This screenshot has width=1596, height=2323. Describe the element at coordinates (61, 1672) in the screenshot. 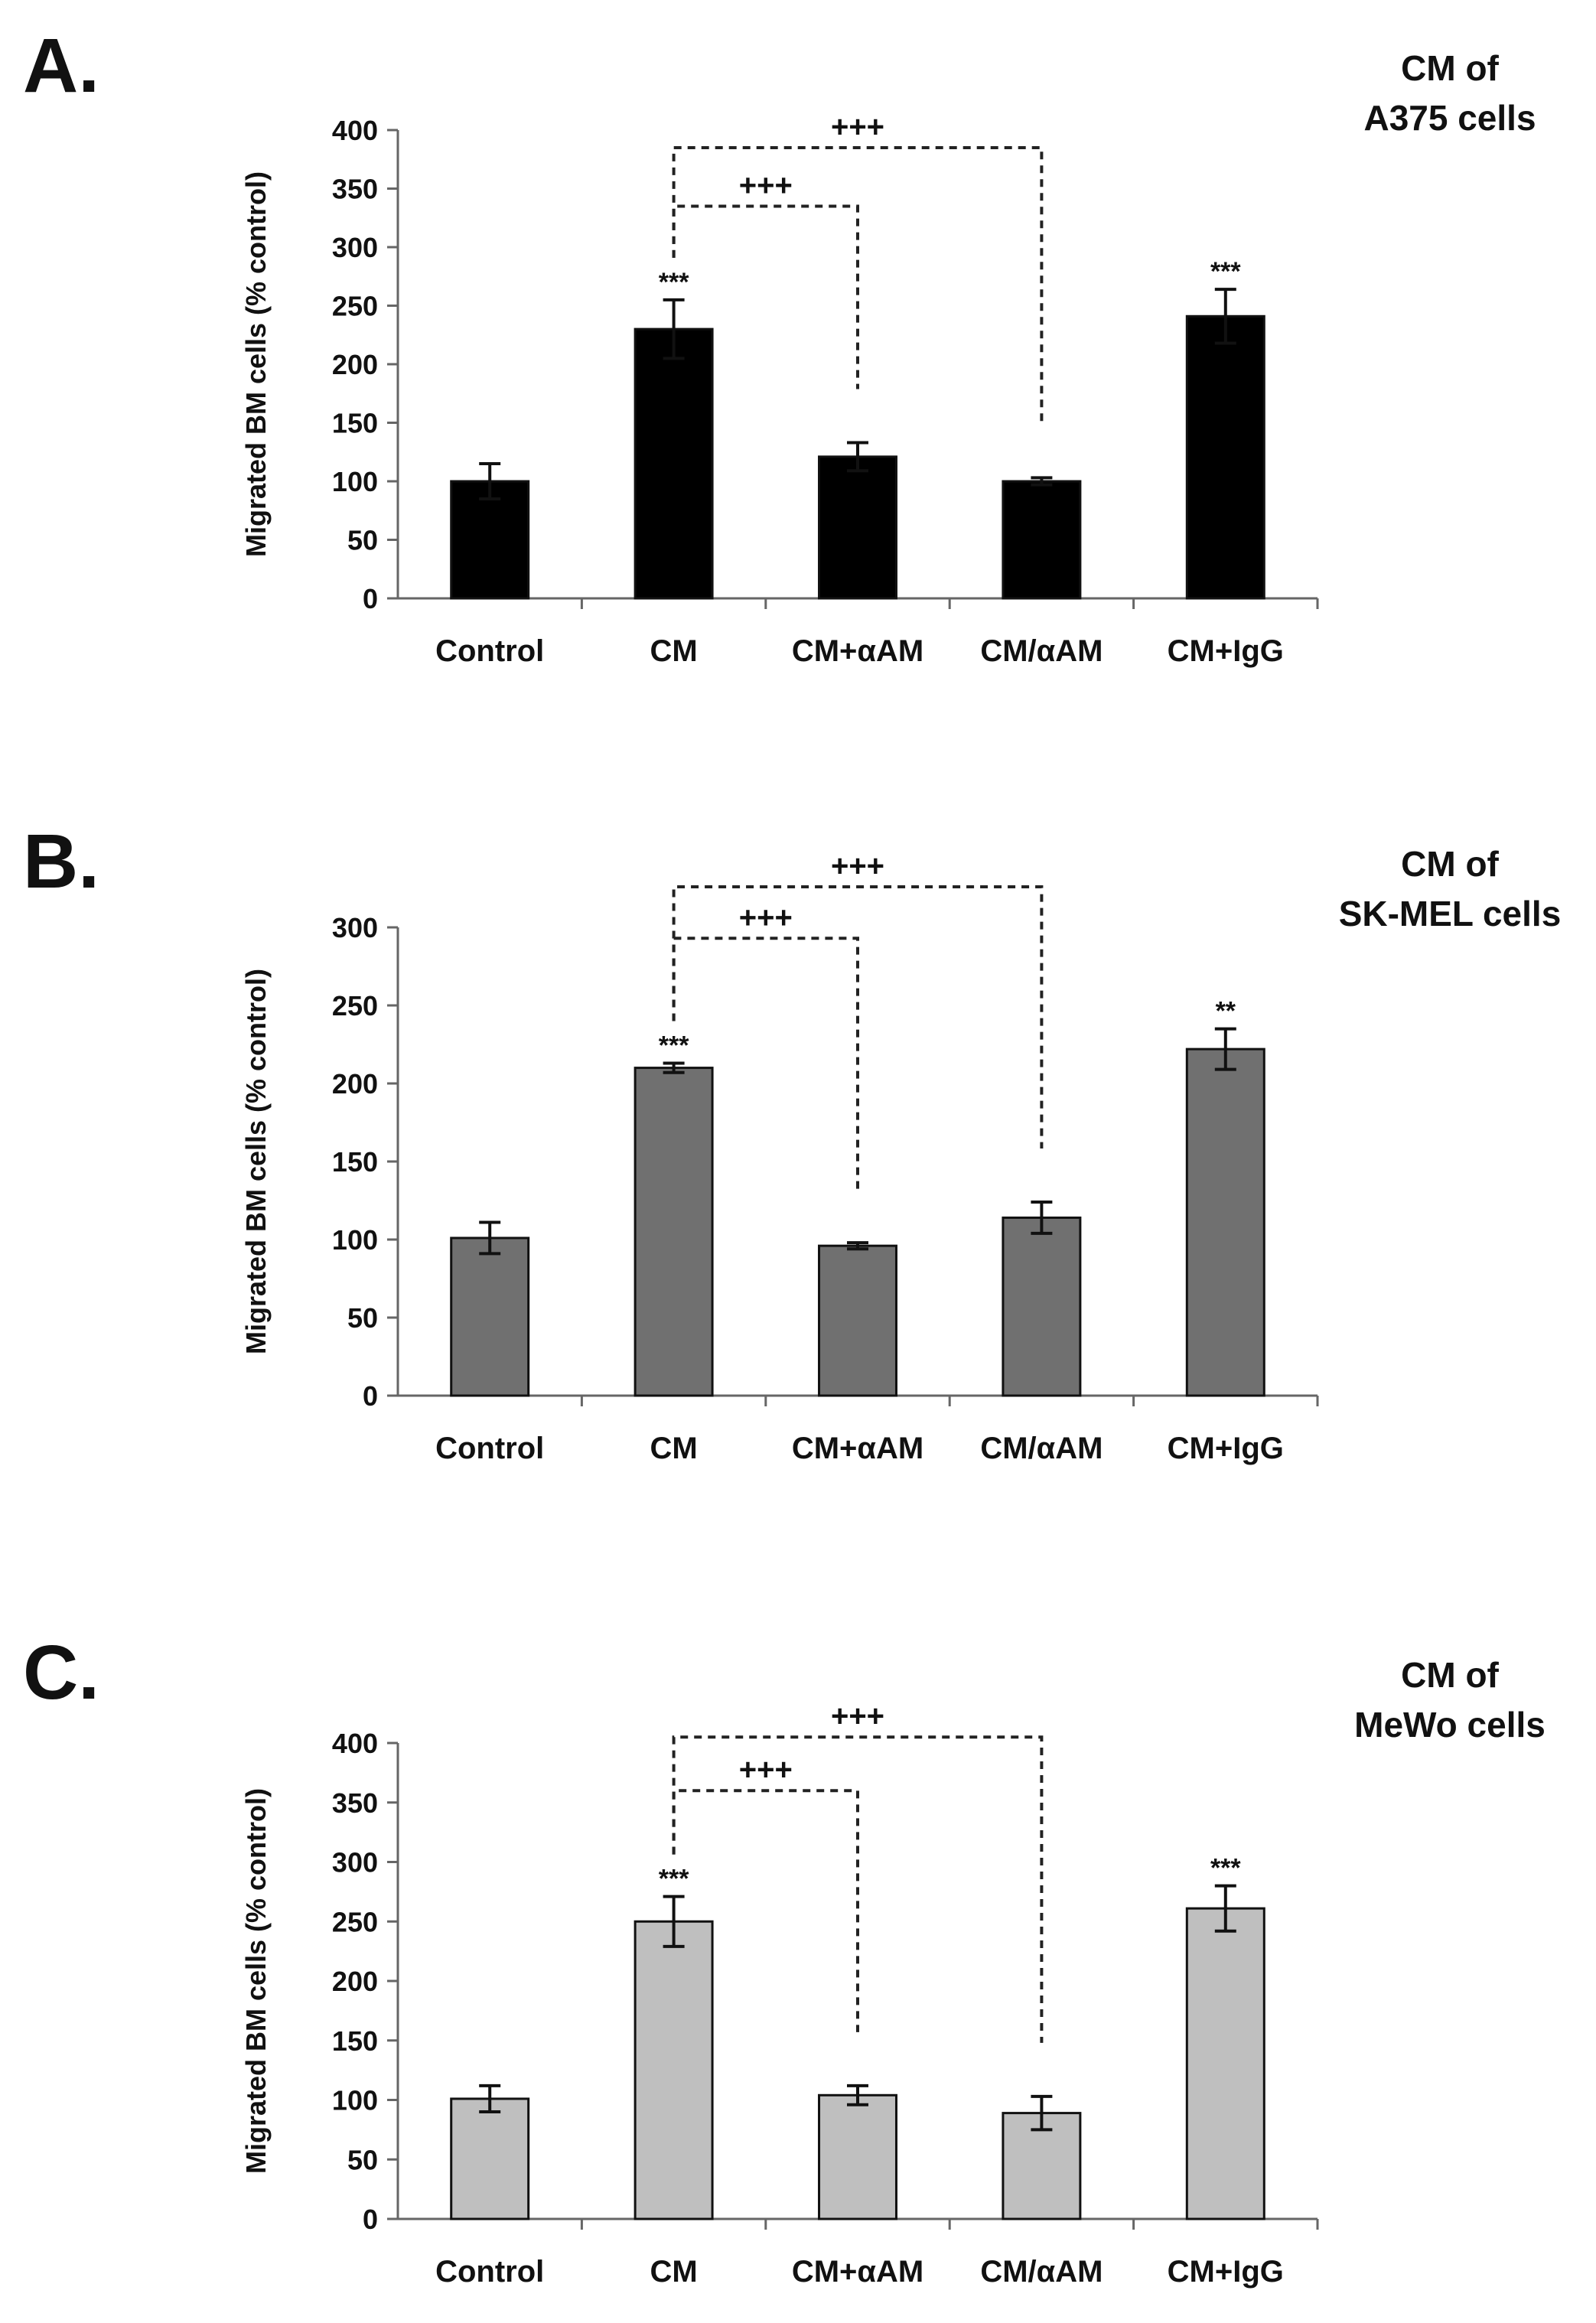

I see `panel-label: C.` at that location.